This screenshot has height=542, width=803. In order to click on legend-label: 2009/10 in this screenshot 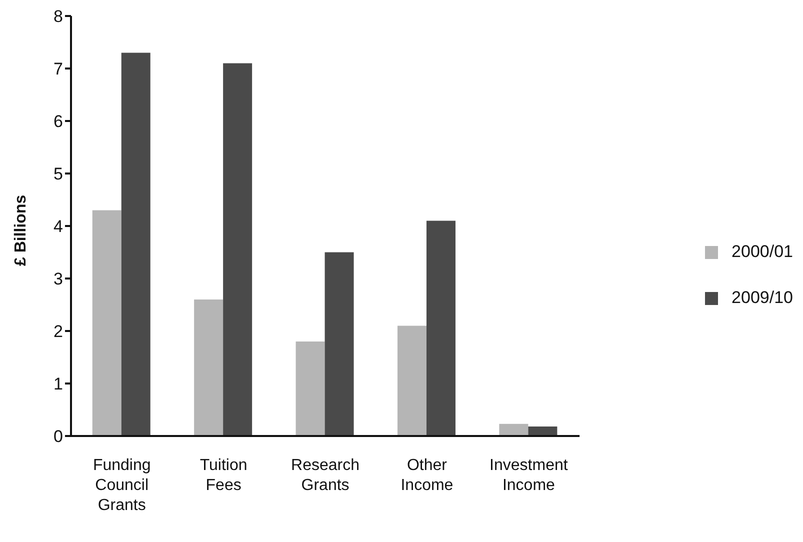, I will do `click(762, 297)`.